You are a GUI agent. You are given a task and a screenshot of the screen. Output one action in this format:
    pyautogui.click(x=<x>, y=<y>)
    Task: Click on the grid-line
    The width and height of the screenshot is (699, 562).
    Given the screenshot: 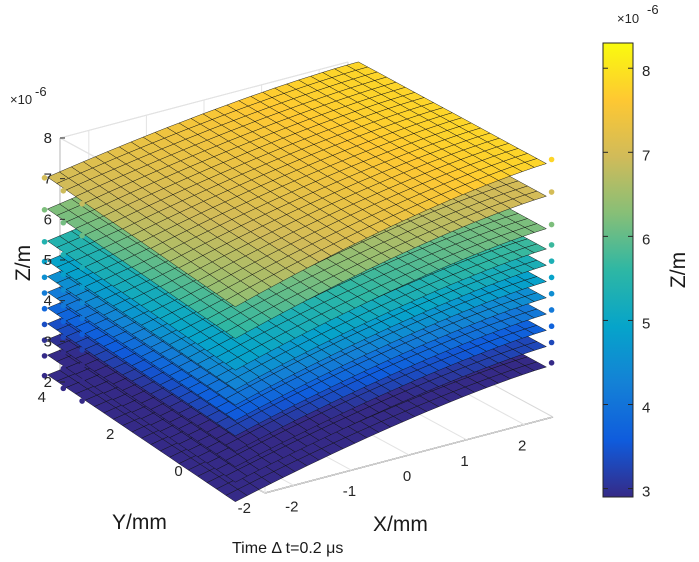 What is the action you would take?
    pyautogui.click(x=409, y=455)
    